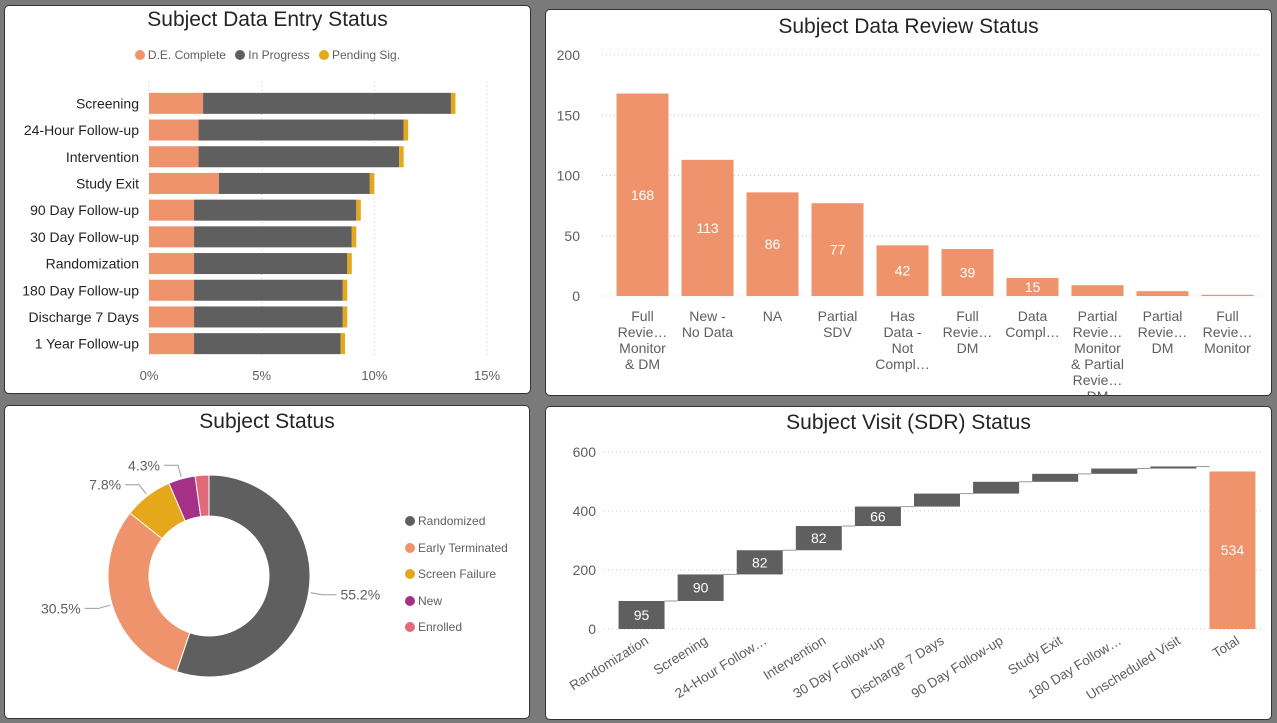 This screenshot has width=1277, height=723. I want to click on data-label: 82, so click(819, 538).